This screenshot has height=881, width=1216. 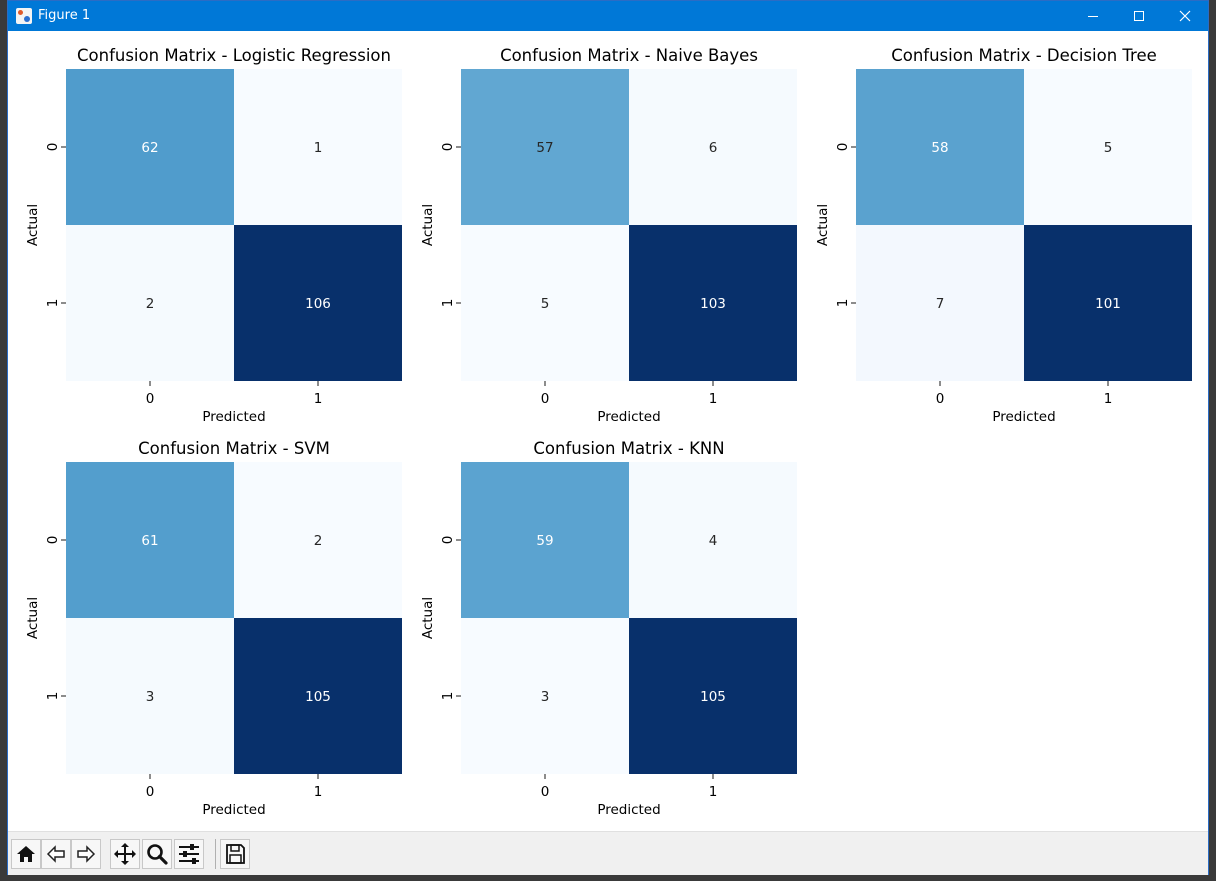 I want to click on chart-title: Confusion Matrix - SVM, so click(x=234, y=448).